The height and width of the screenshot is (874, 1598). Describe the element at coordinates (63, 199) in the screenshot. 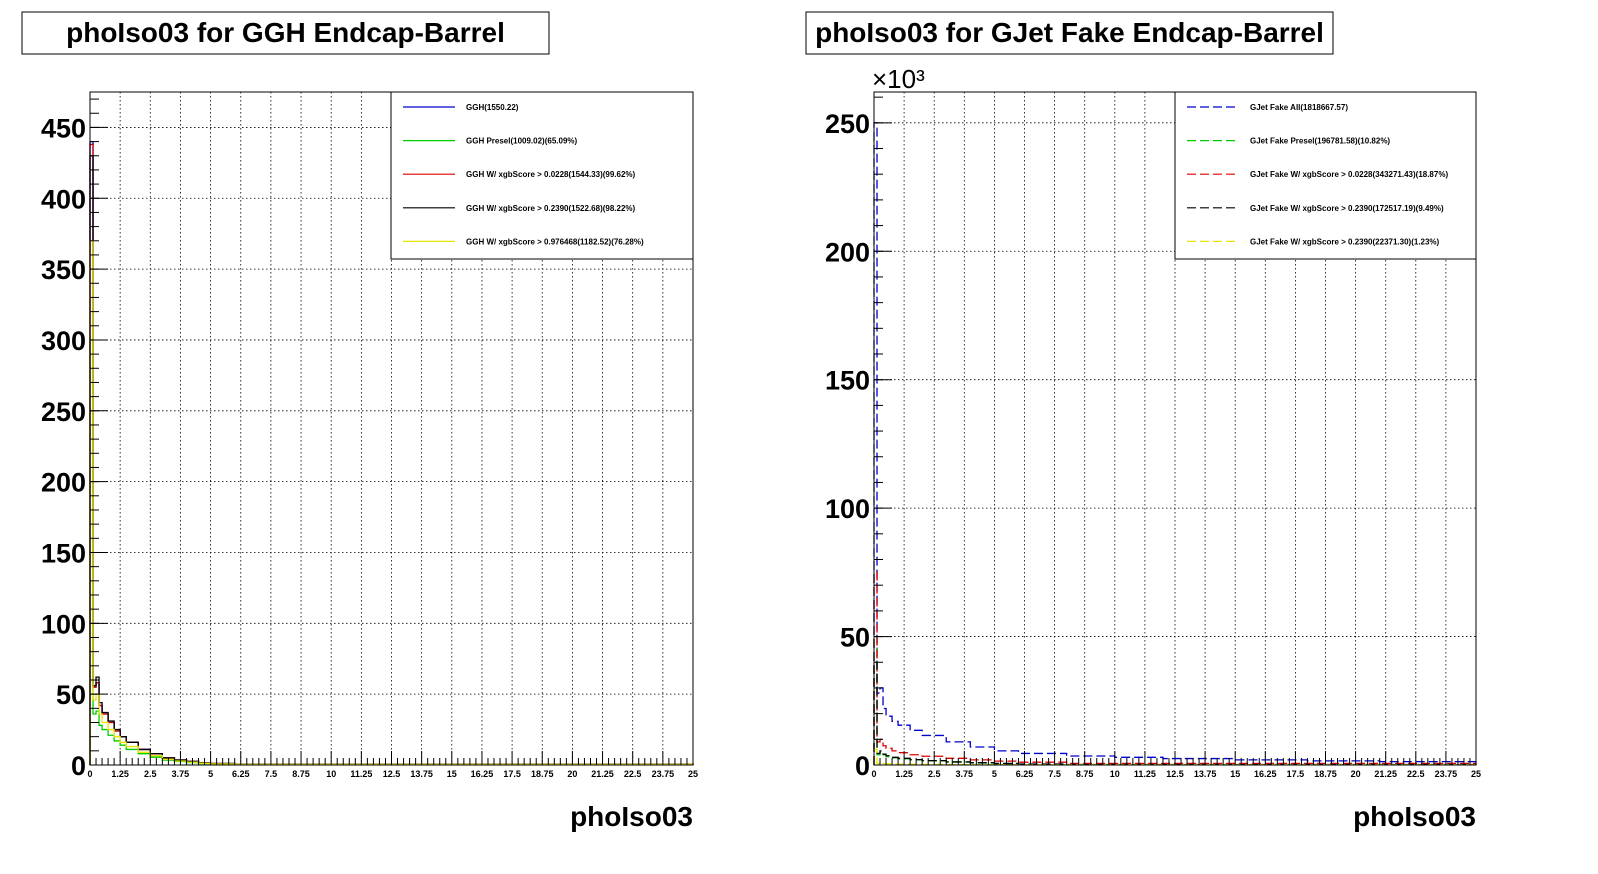

I see `y-tick-label: 400` at that location.